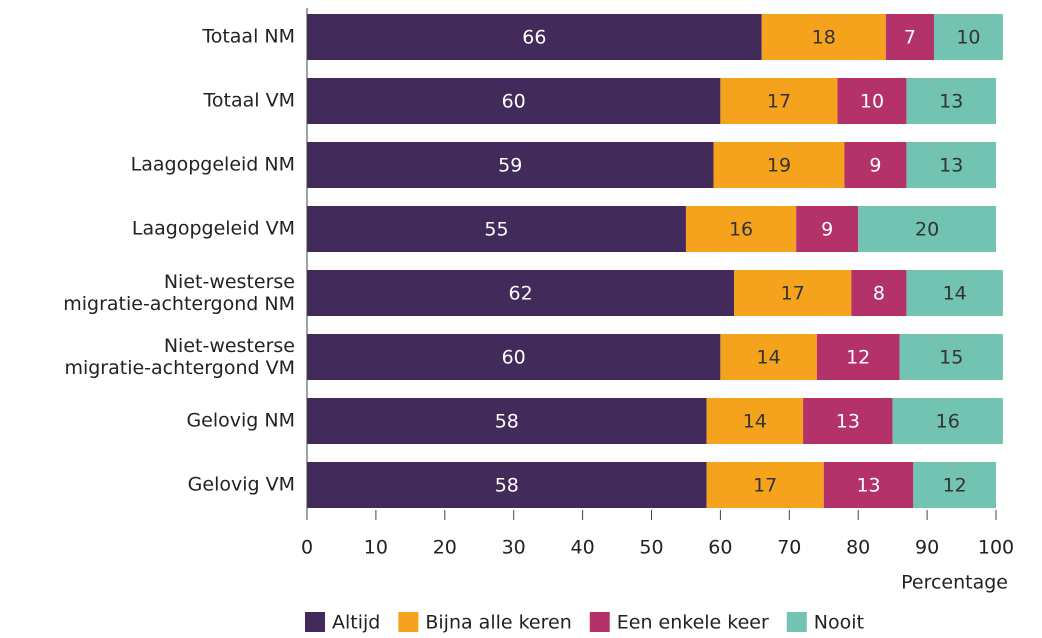 Image resolution: width=1042 pixels, height=638 pixels. Describe the element at coordinates (693, 623) in the screenshot. I see `legend-label: Een enkele keer` at that location.